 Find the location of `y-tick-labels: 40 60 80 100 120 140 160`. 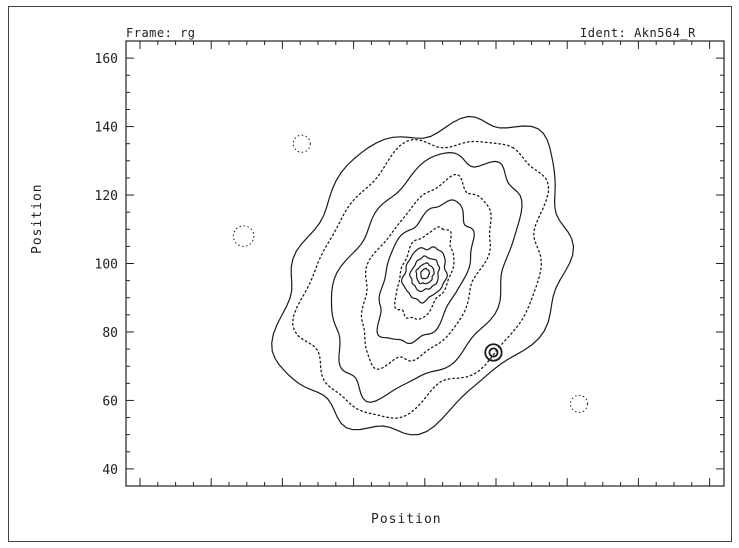

y-tick-labels: 40 60 80 100 120 140 160 is located at coordinates (106, 265).